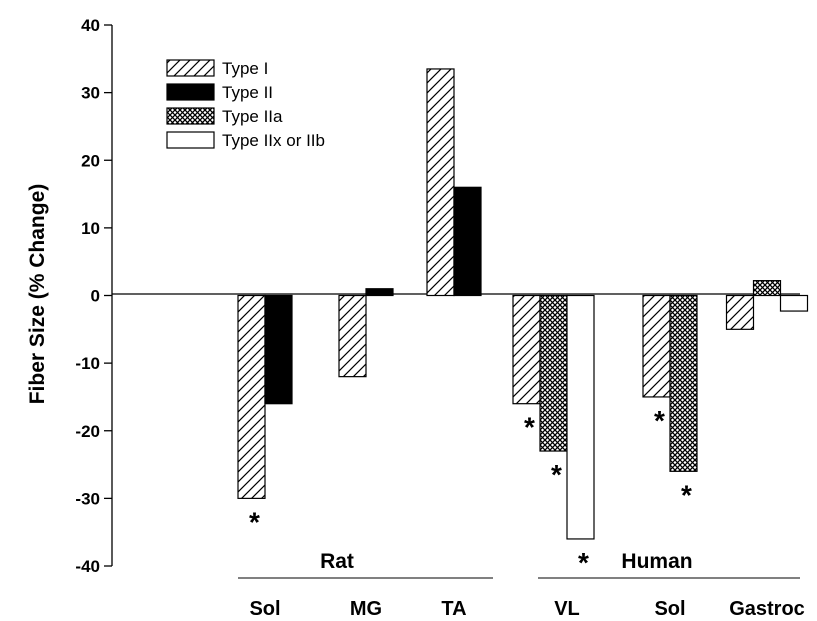 This screenshot has width=817, height=621. What do you see at coordinates (656, 561) in the screenshot?
I see `group-label-human: Human` at bounding box center [656, 561].